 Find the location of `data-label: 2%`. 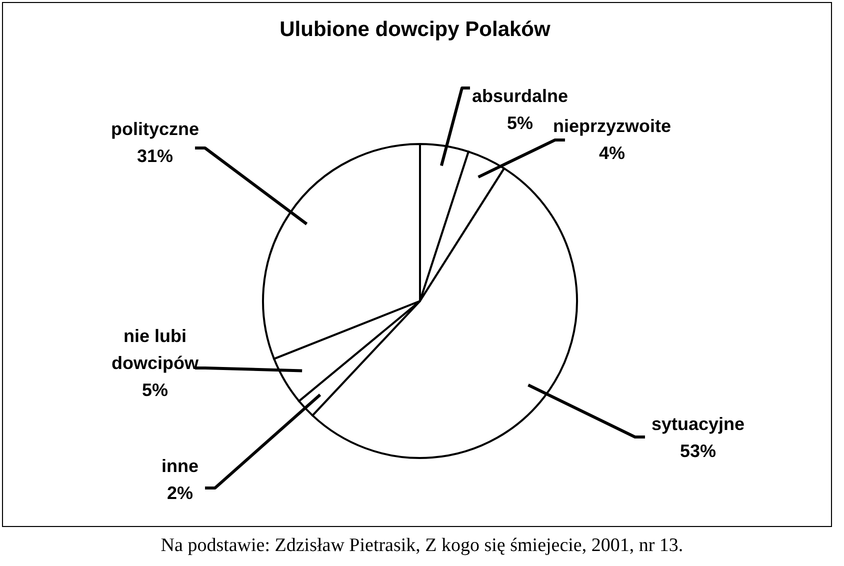

data-label: 2% is located at coordinates (180, 493).